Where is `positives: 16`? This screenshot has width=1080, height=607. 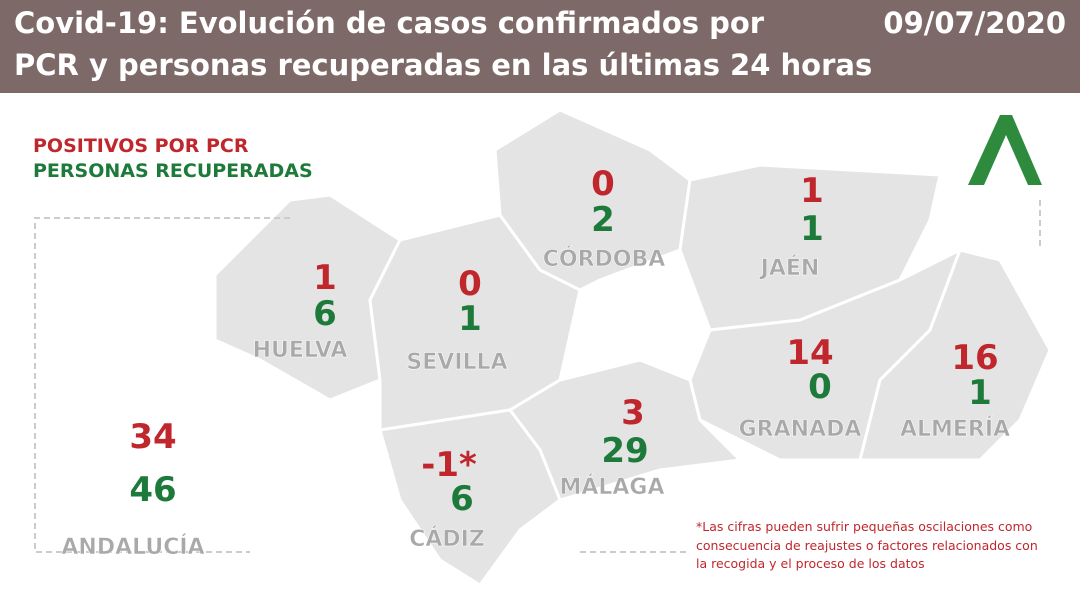 positives: 16 is located at coordinates (974, 358).